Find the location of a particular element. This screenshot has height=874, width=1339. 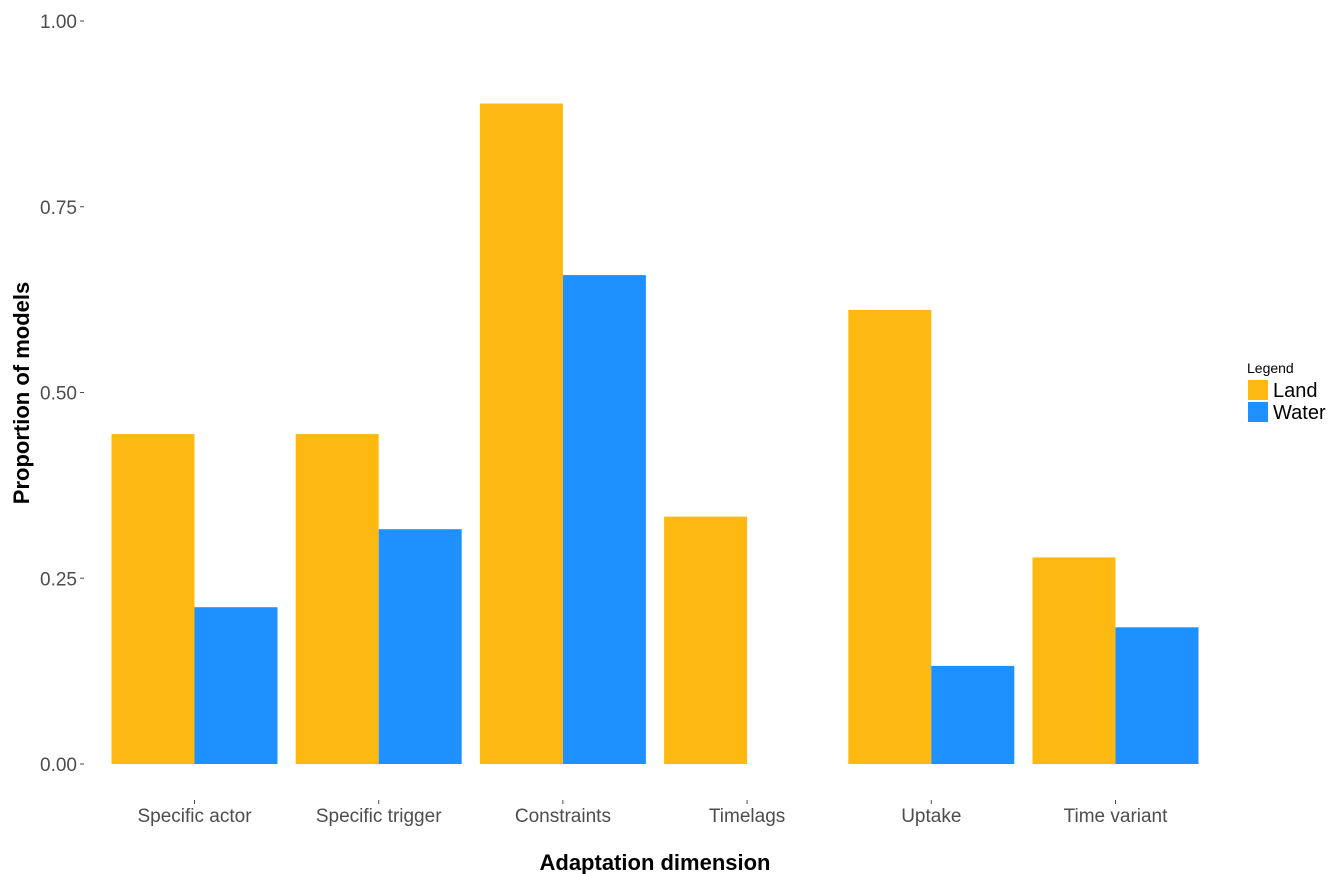

x-axis-title: Adaptation dimension is located at coordinates (655, 862).